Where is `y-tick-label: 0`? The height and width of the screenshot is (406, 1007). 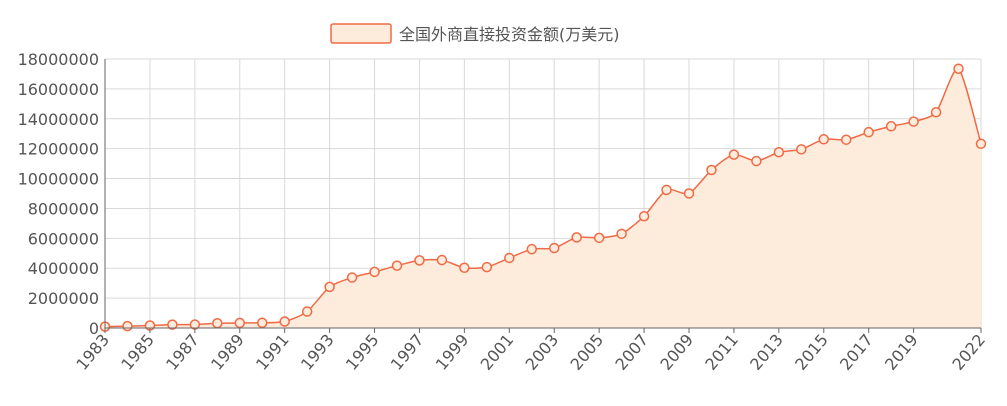 y-tick-label: 0 is located at coordinates (94, 328).